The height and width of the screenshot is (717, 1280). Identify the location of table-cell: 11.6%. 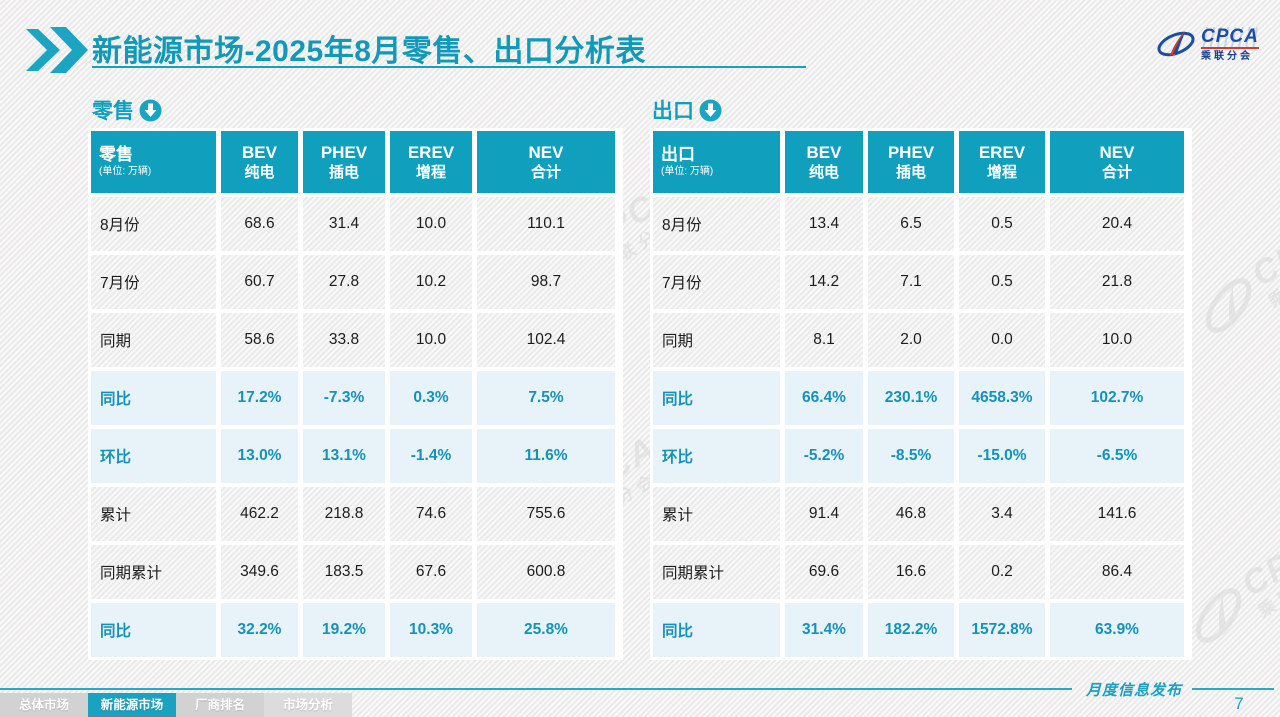
(546, 456).